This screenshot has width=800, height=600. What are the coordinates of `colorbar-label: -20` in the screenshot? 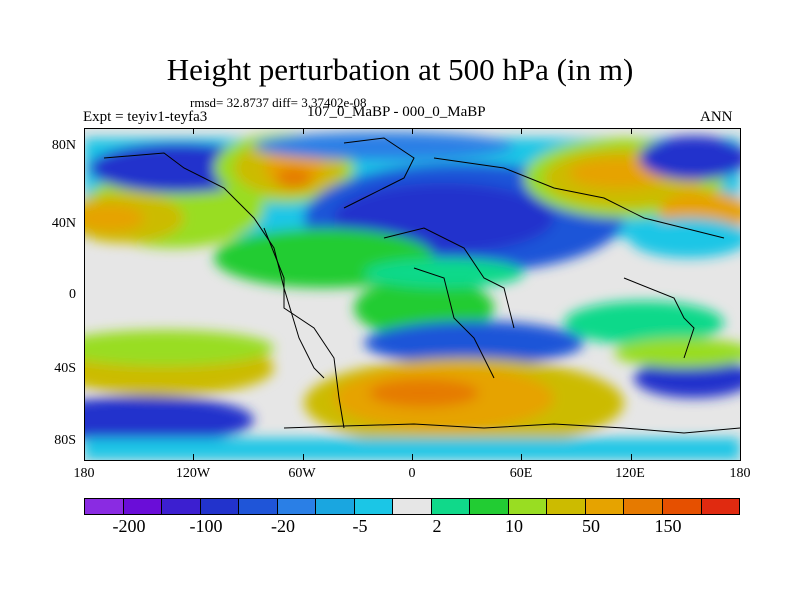 It's located at (283, 526).